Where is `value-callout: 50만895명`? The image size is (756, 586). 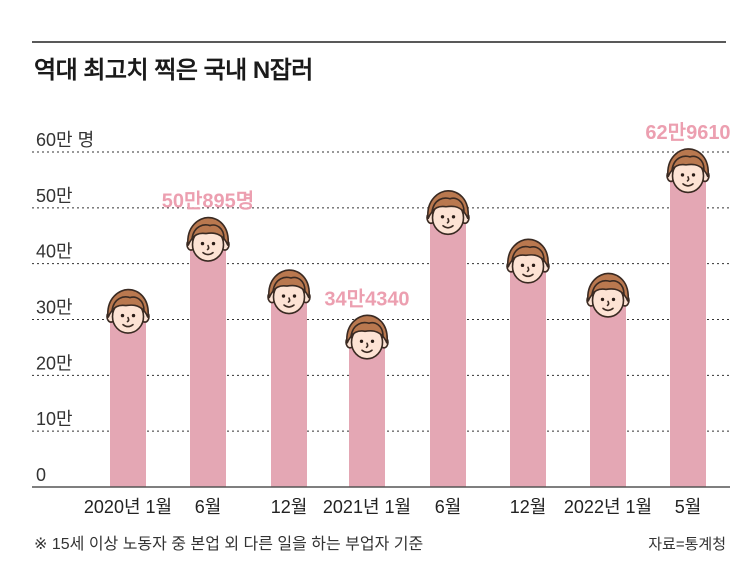 value-callout: 50만895명 is located at coordinates (208, 201).